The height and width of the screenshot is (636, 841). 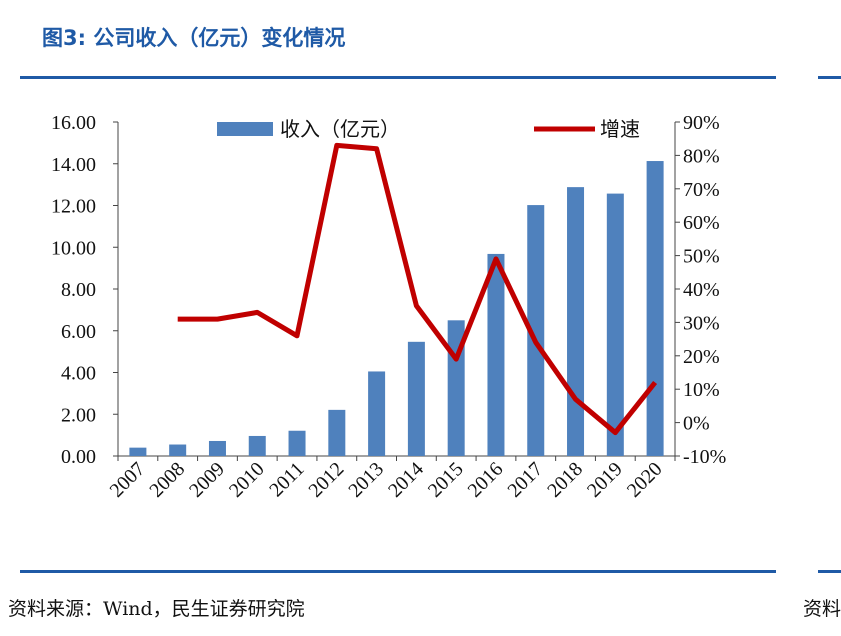 What do you see at coordinates (701, 190) in the screenshot?
I see `right-tick-label: 70%` at bounding box center [701, 190].